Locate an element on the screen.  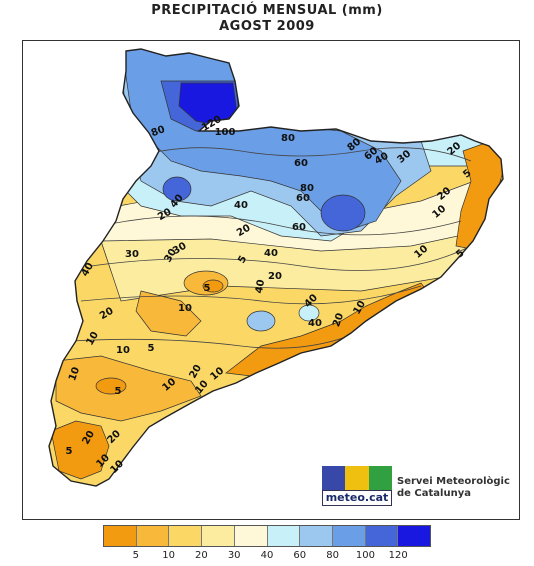
region-100-120-west is located at coordinates (177, 189).